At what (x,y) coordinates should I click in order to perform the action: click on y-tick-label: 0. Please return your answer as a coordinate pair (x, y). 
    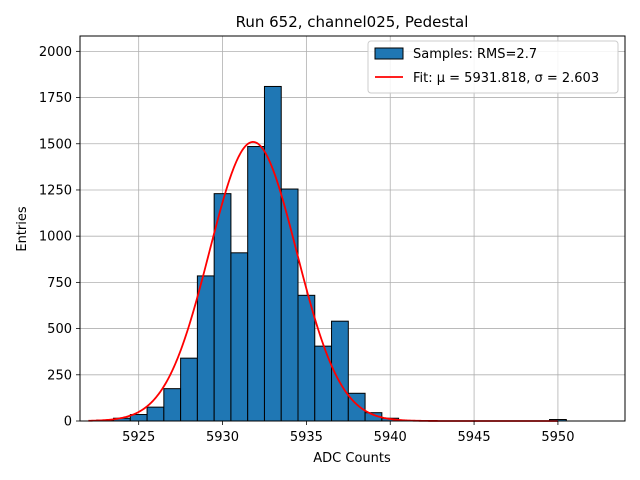
    Looking at the image, I should click on (68, 422).